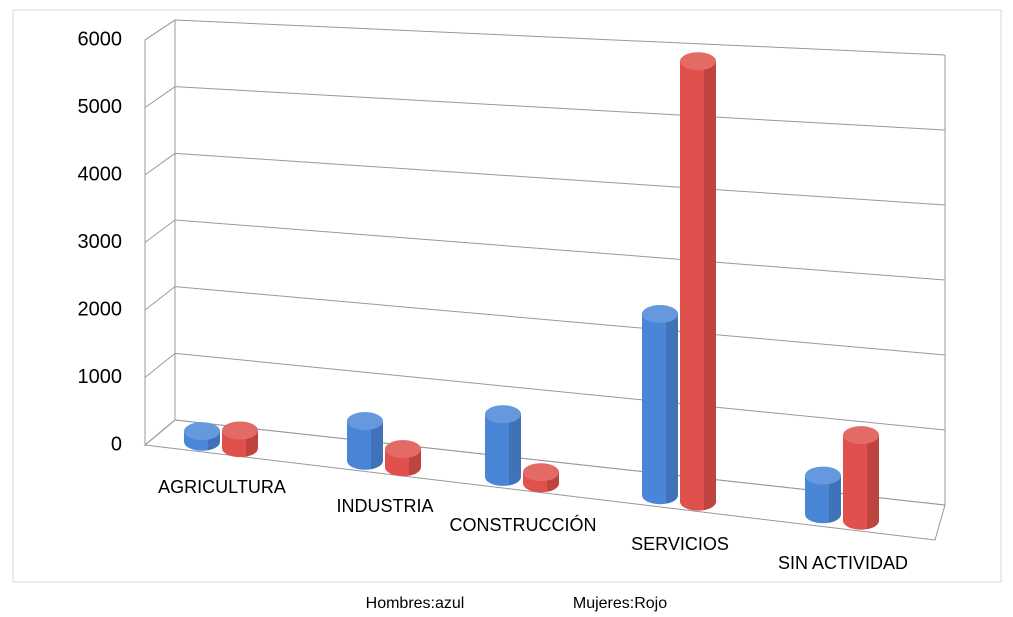 Image resolution: width=1013 pixels, height=617 pixels. Describe the element at coordinates (523, 524) in the screenshot. I see `x-tick-label: CONSTRUCCIÓN` at that location.